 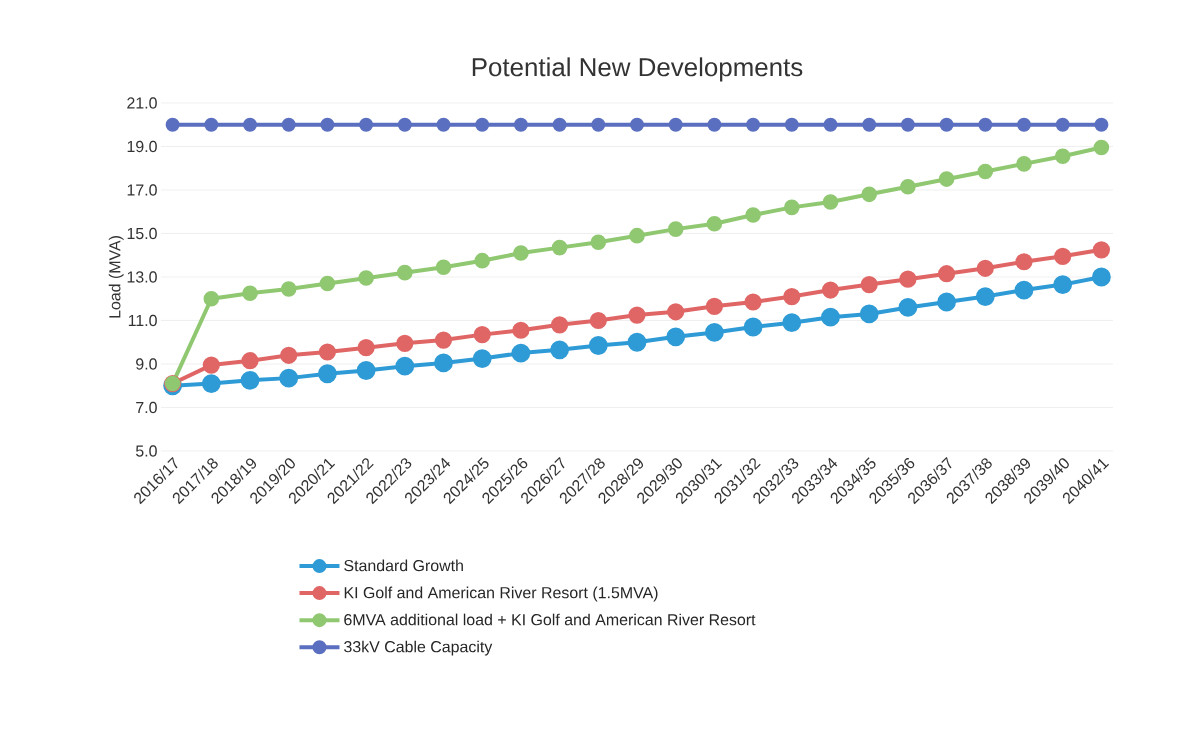 I want to click on legend-label: Standard Growth, so click(x=403, y=565).